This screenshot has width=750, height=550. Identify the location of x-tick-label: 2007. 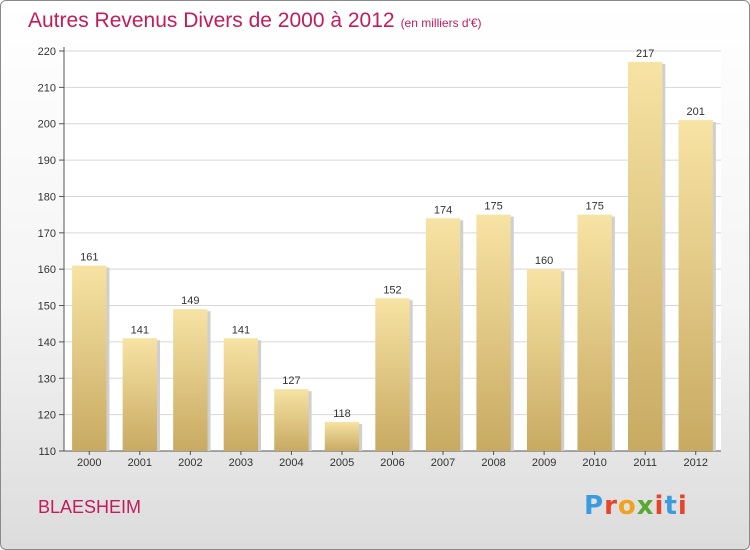
(443, 463).